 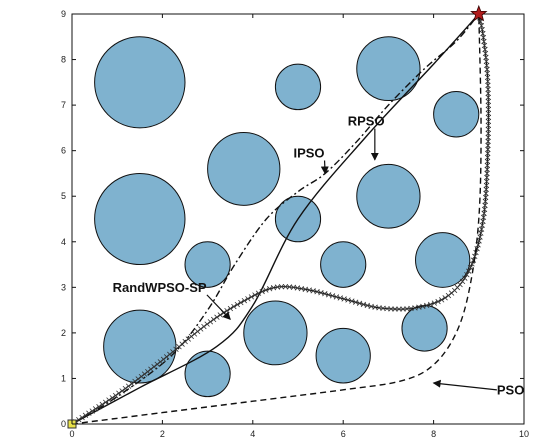 I want to click on x-tick-label: 4, so click(x=252, y=434).